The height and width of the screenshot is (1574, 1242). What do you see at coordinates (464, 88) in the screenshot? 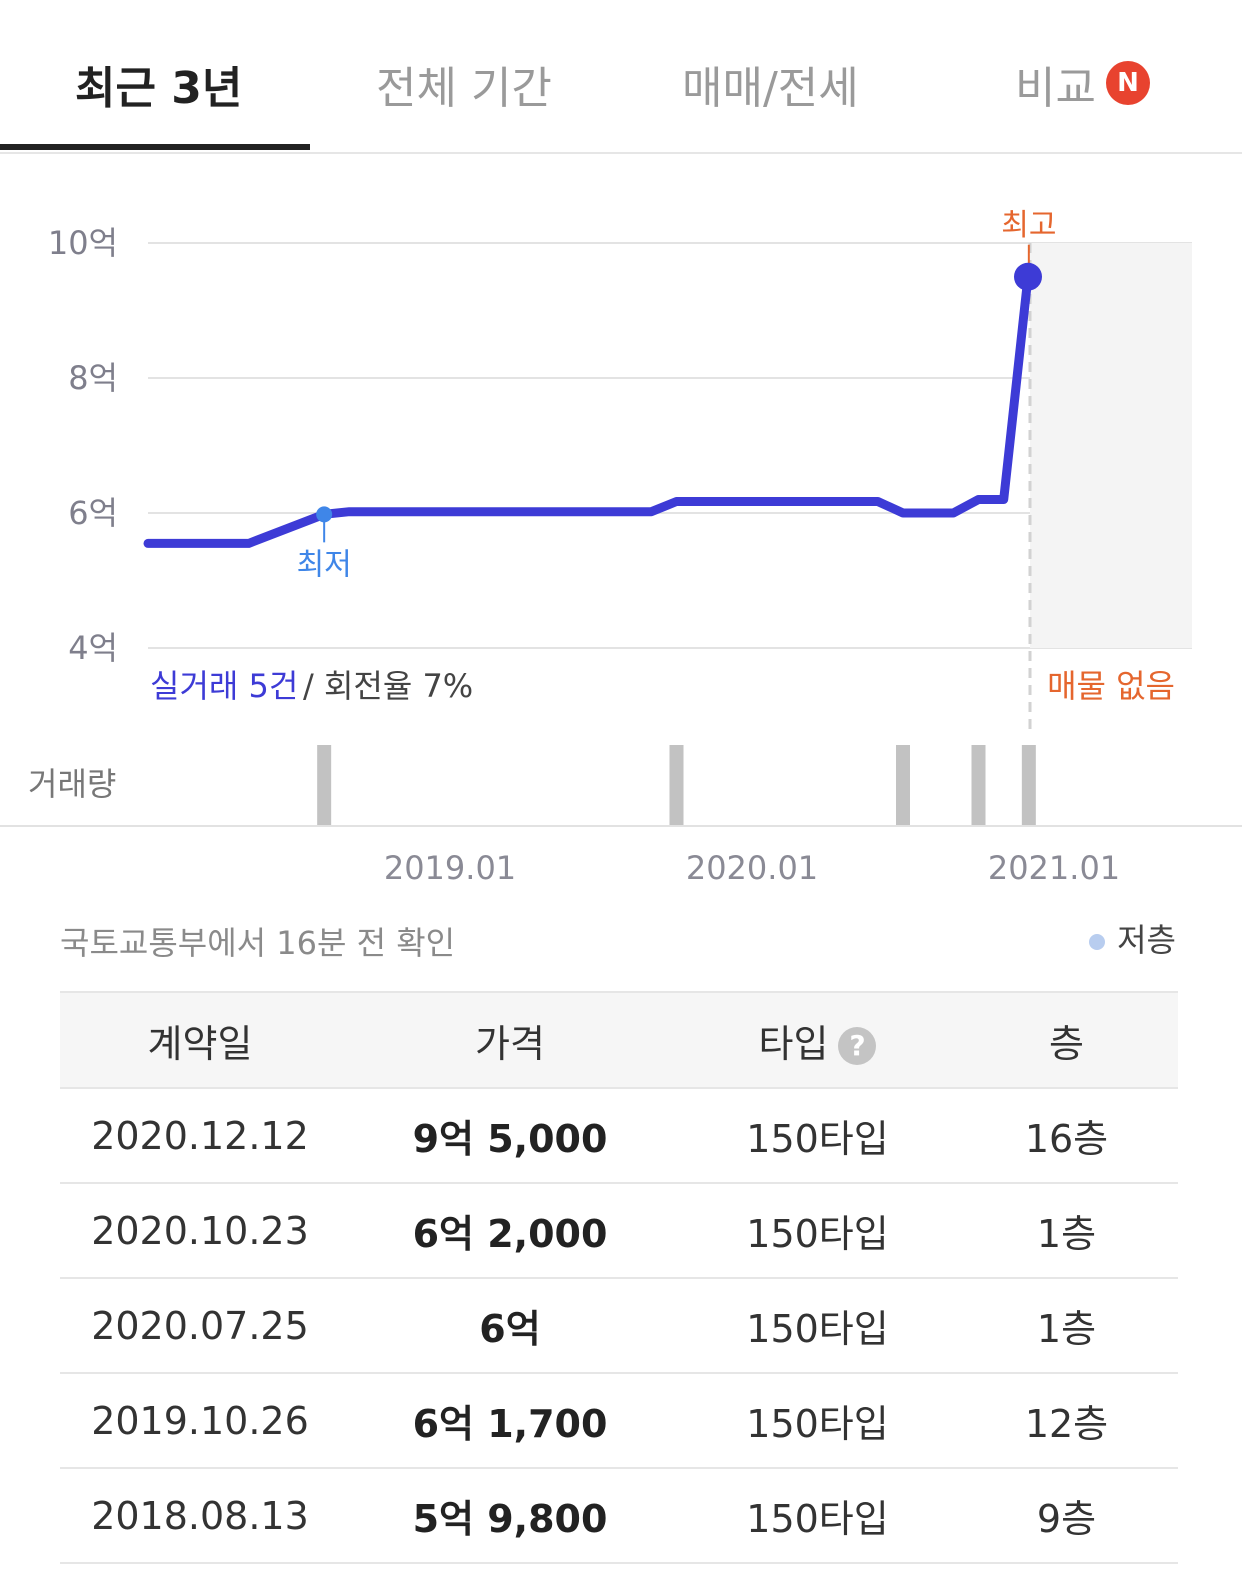
I see `tab-all-period: 전체 기간` at bounding box center [464, 88].